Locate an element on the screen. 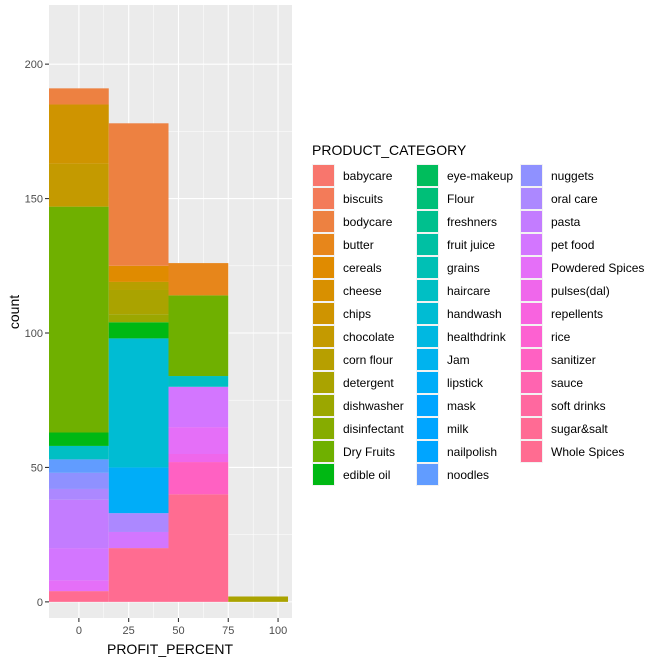 Image resolution: width=664 pixels, height=664 pixels. y-tick-label: 200 is located at coordinates (34, 65).